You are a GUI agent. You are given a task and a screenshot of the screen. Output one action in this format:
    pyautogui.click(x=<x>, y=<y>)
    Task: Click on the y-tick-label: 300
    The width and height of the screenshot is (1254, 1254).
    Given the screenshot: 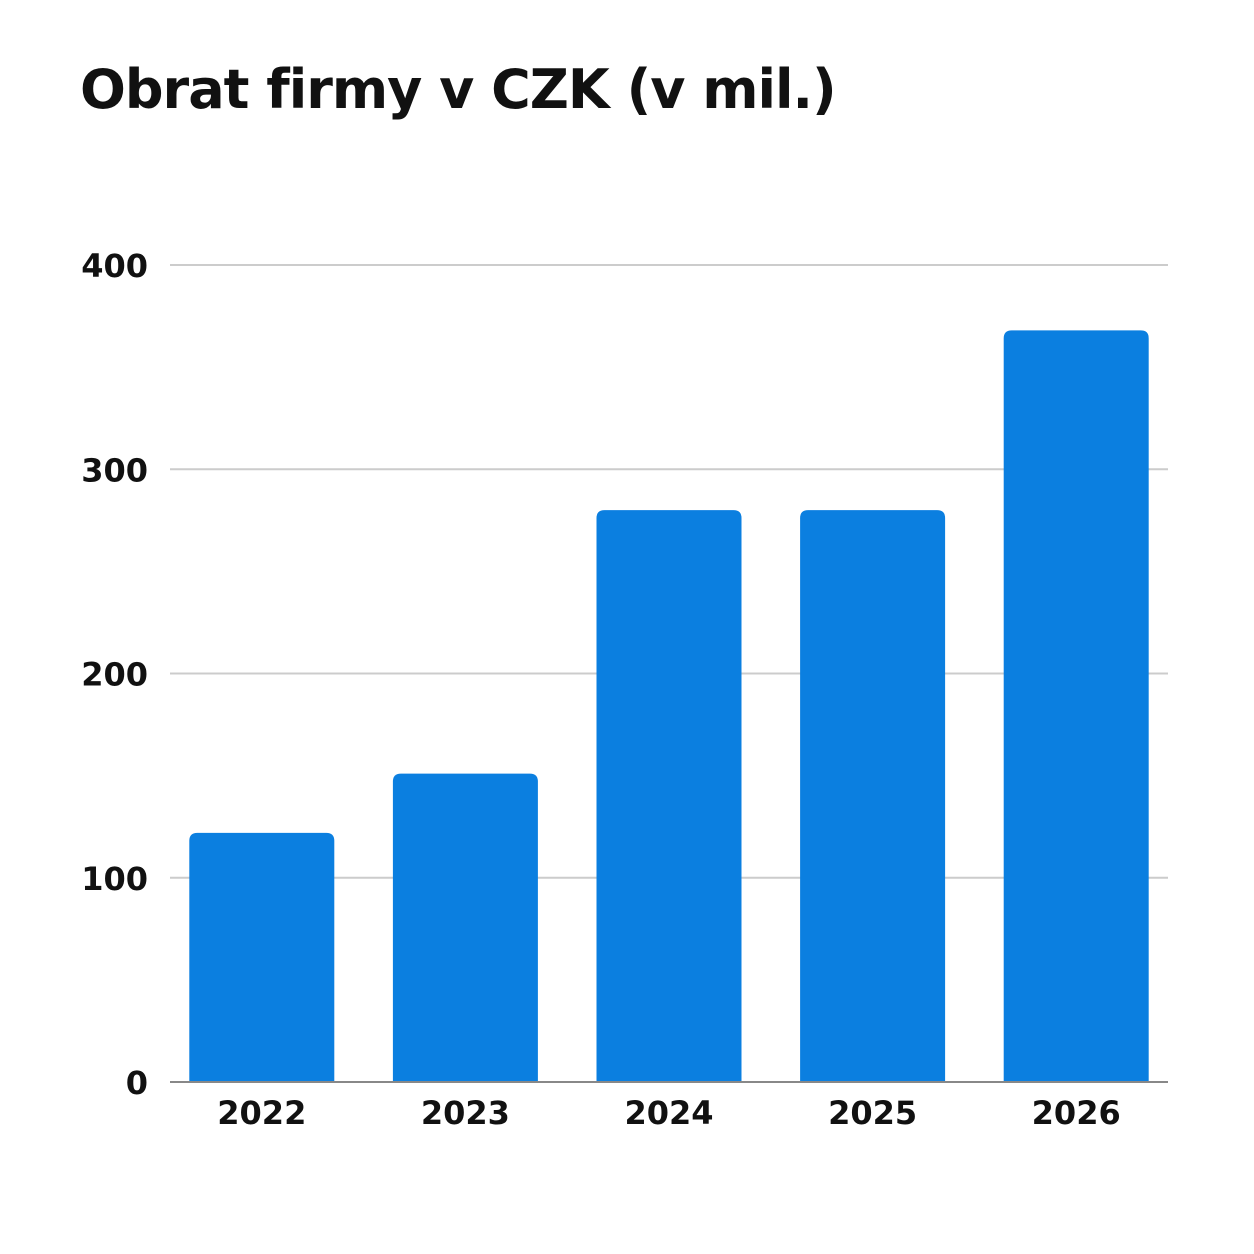 What is the action you would take?
    pyautogui.click(x=114, y=470)
    